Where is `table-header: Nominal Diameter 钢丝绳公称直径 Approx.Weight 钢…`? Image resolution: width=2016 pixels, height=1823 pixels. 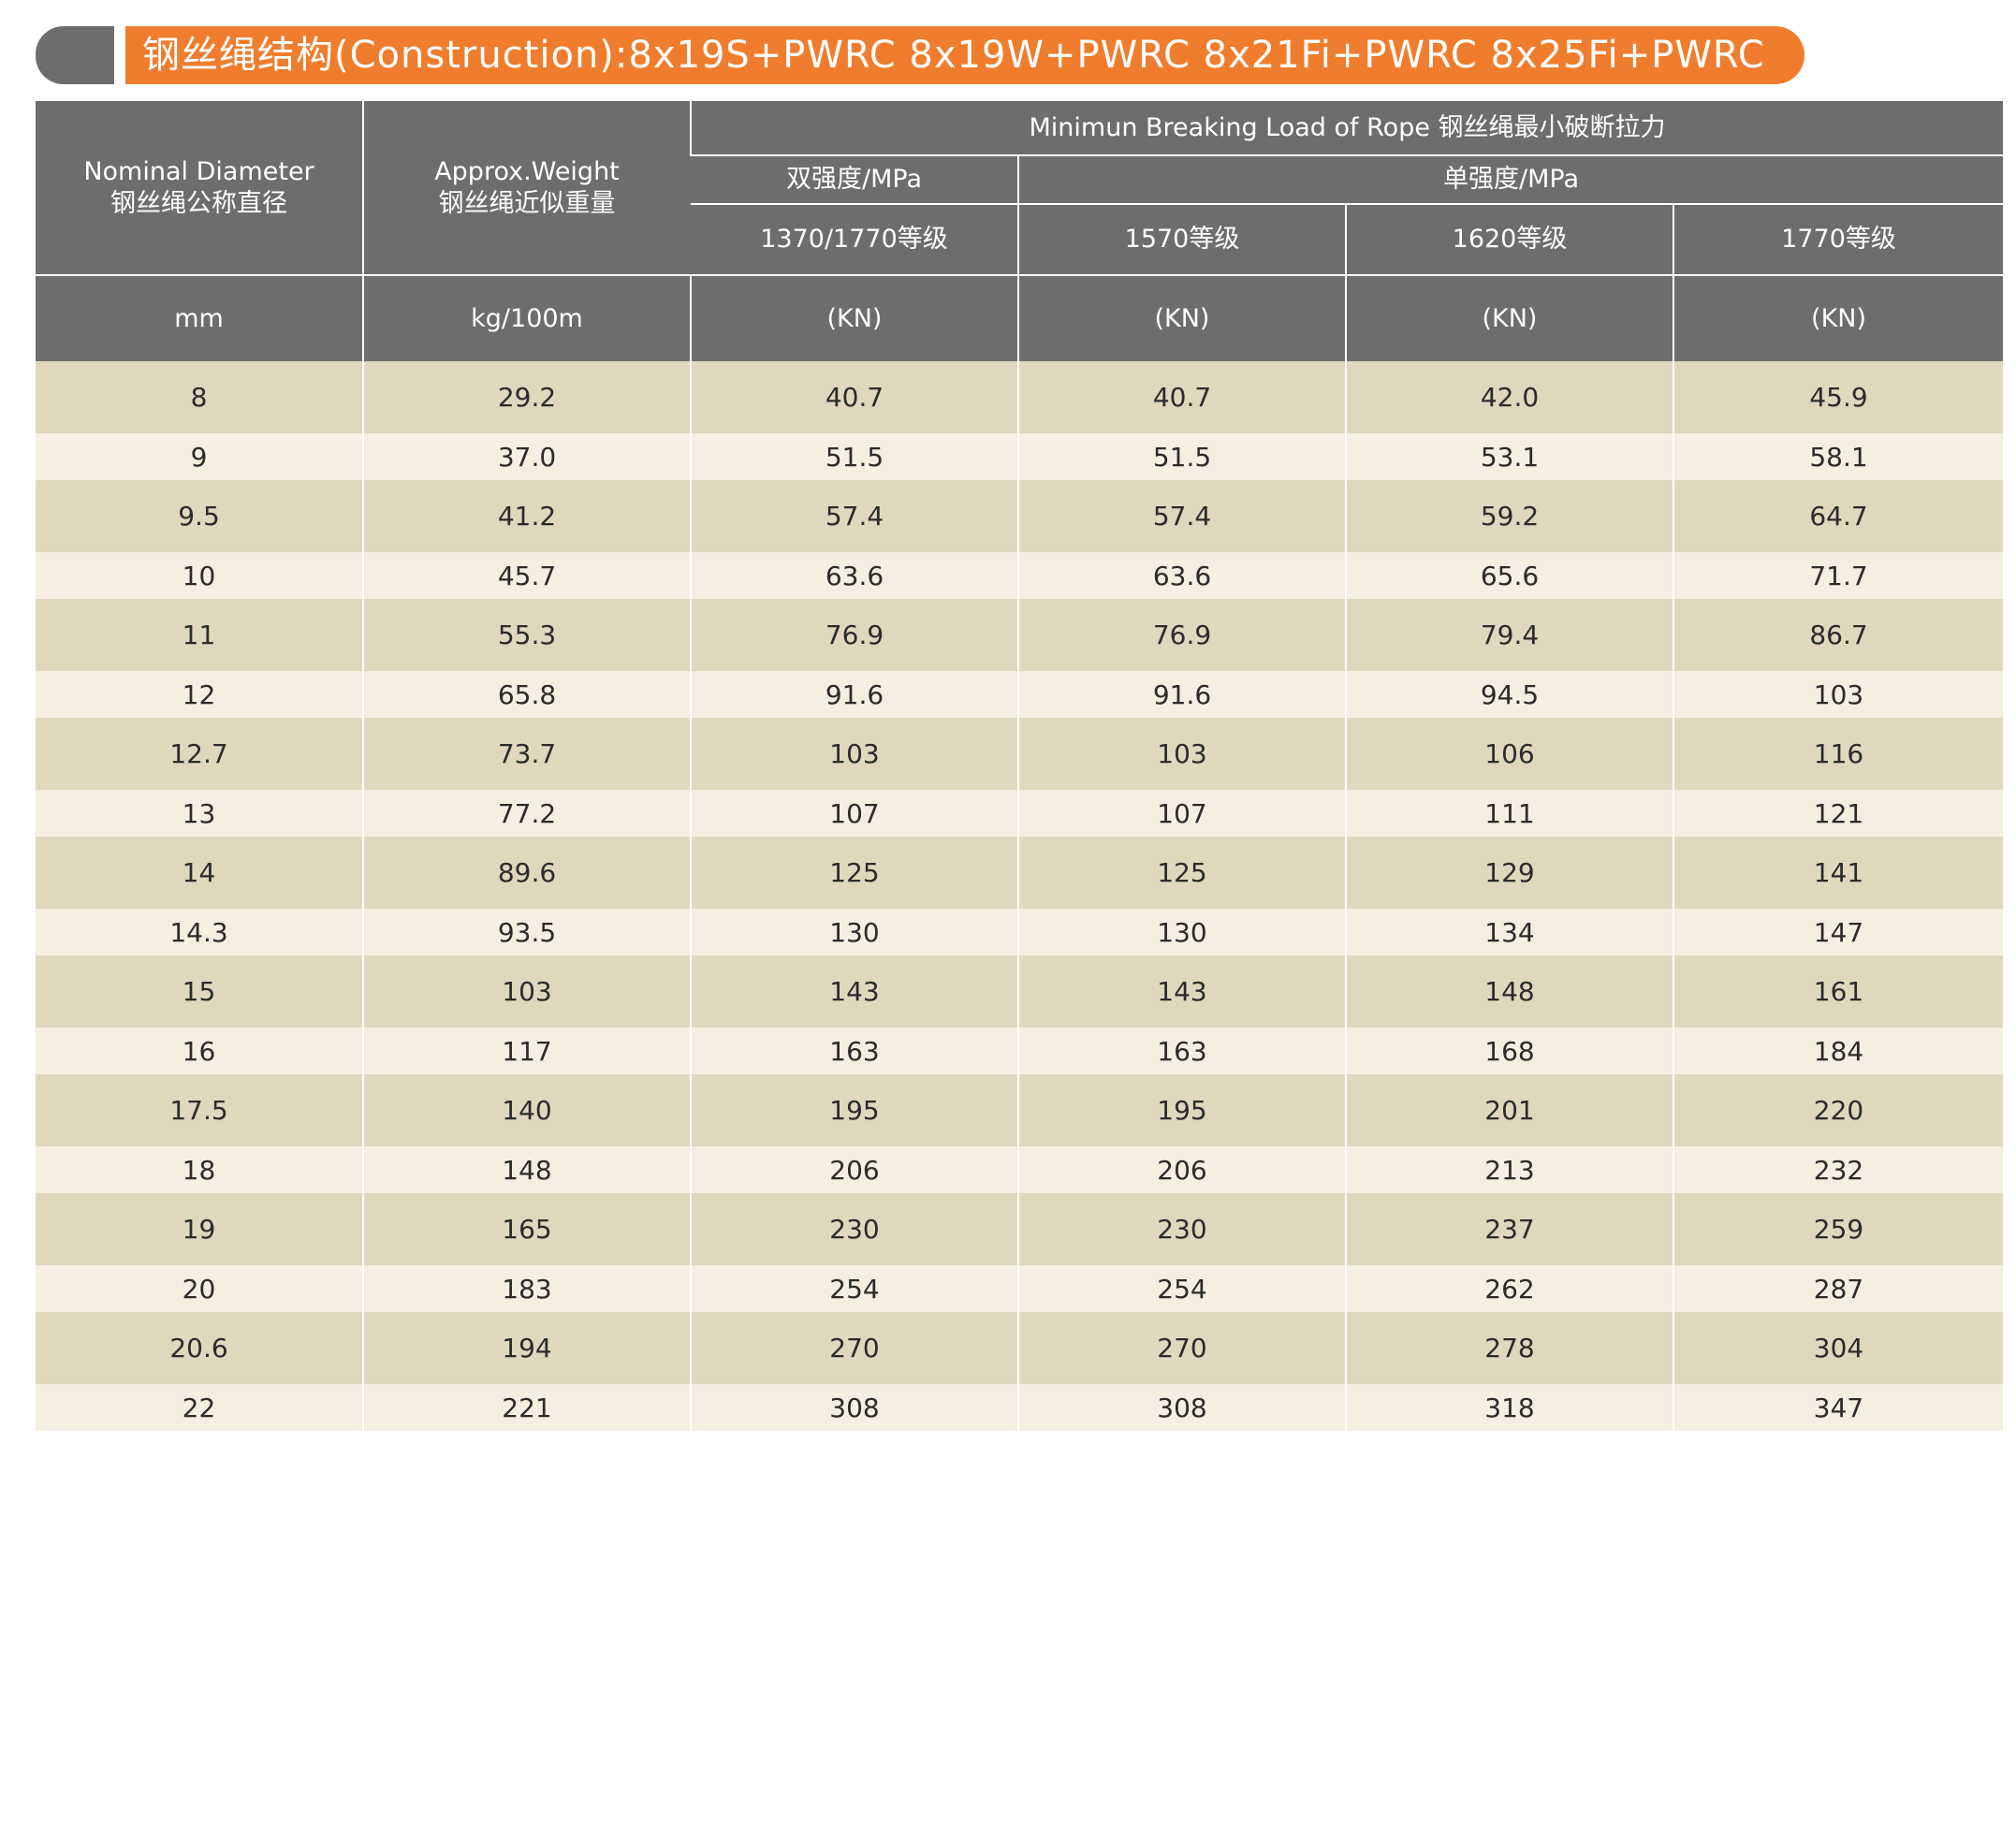
table-header: Nominal Diameter 钢丝绳公称直径 Approx.Weight 钢… is located at coordinates (1020, 231).